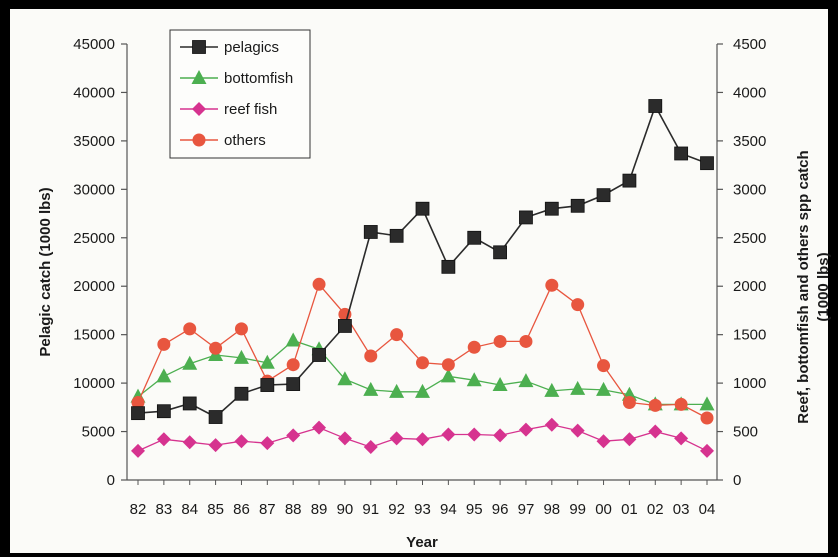 The width and height of the screenshot is (838, 557). Describe the element at coordinates (94, 189) in the screenshot. I see `y-left-tick-label: 30000` at that location.